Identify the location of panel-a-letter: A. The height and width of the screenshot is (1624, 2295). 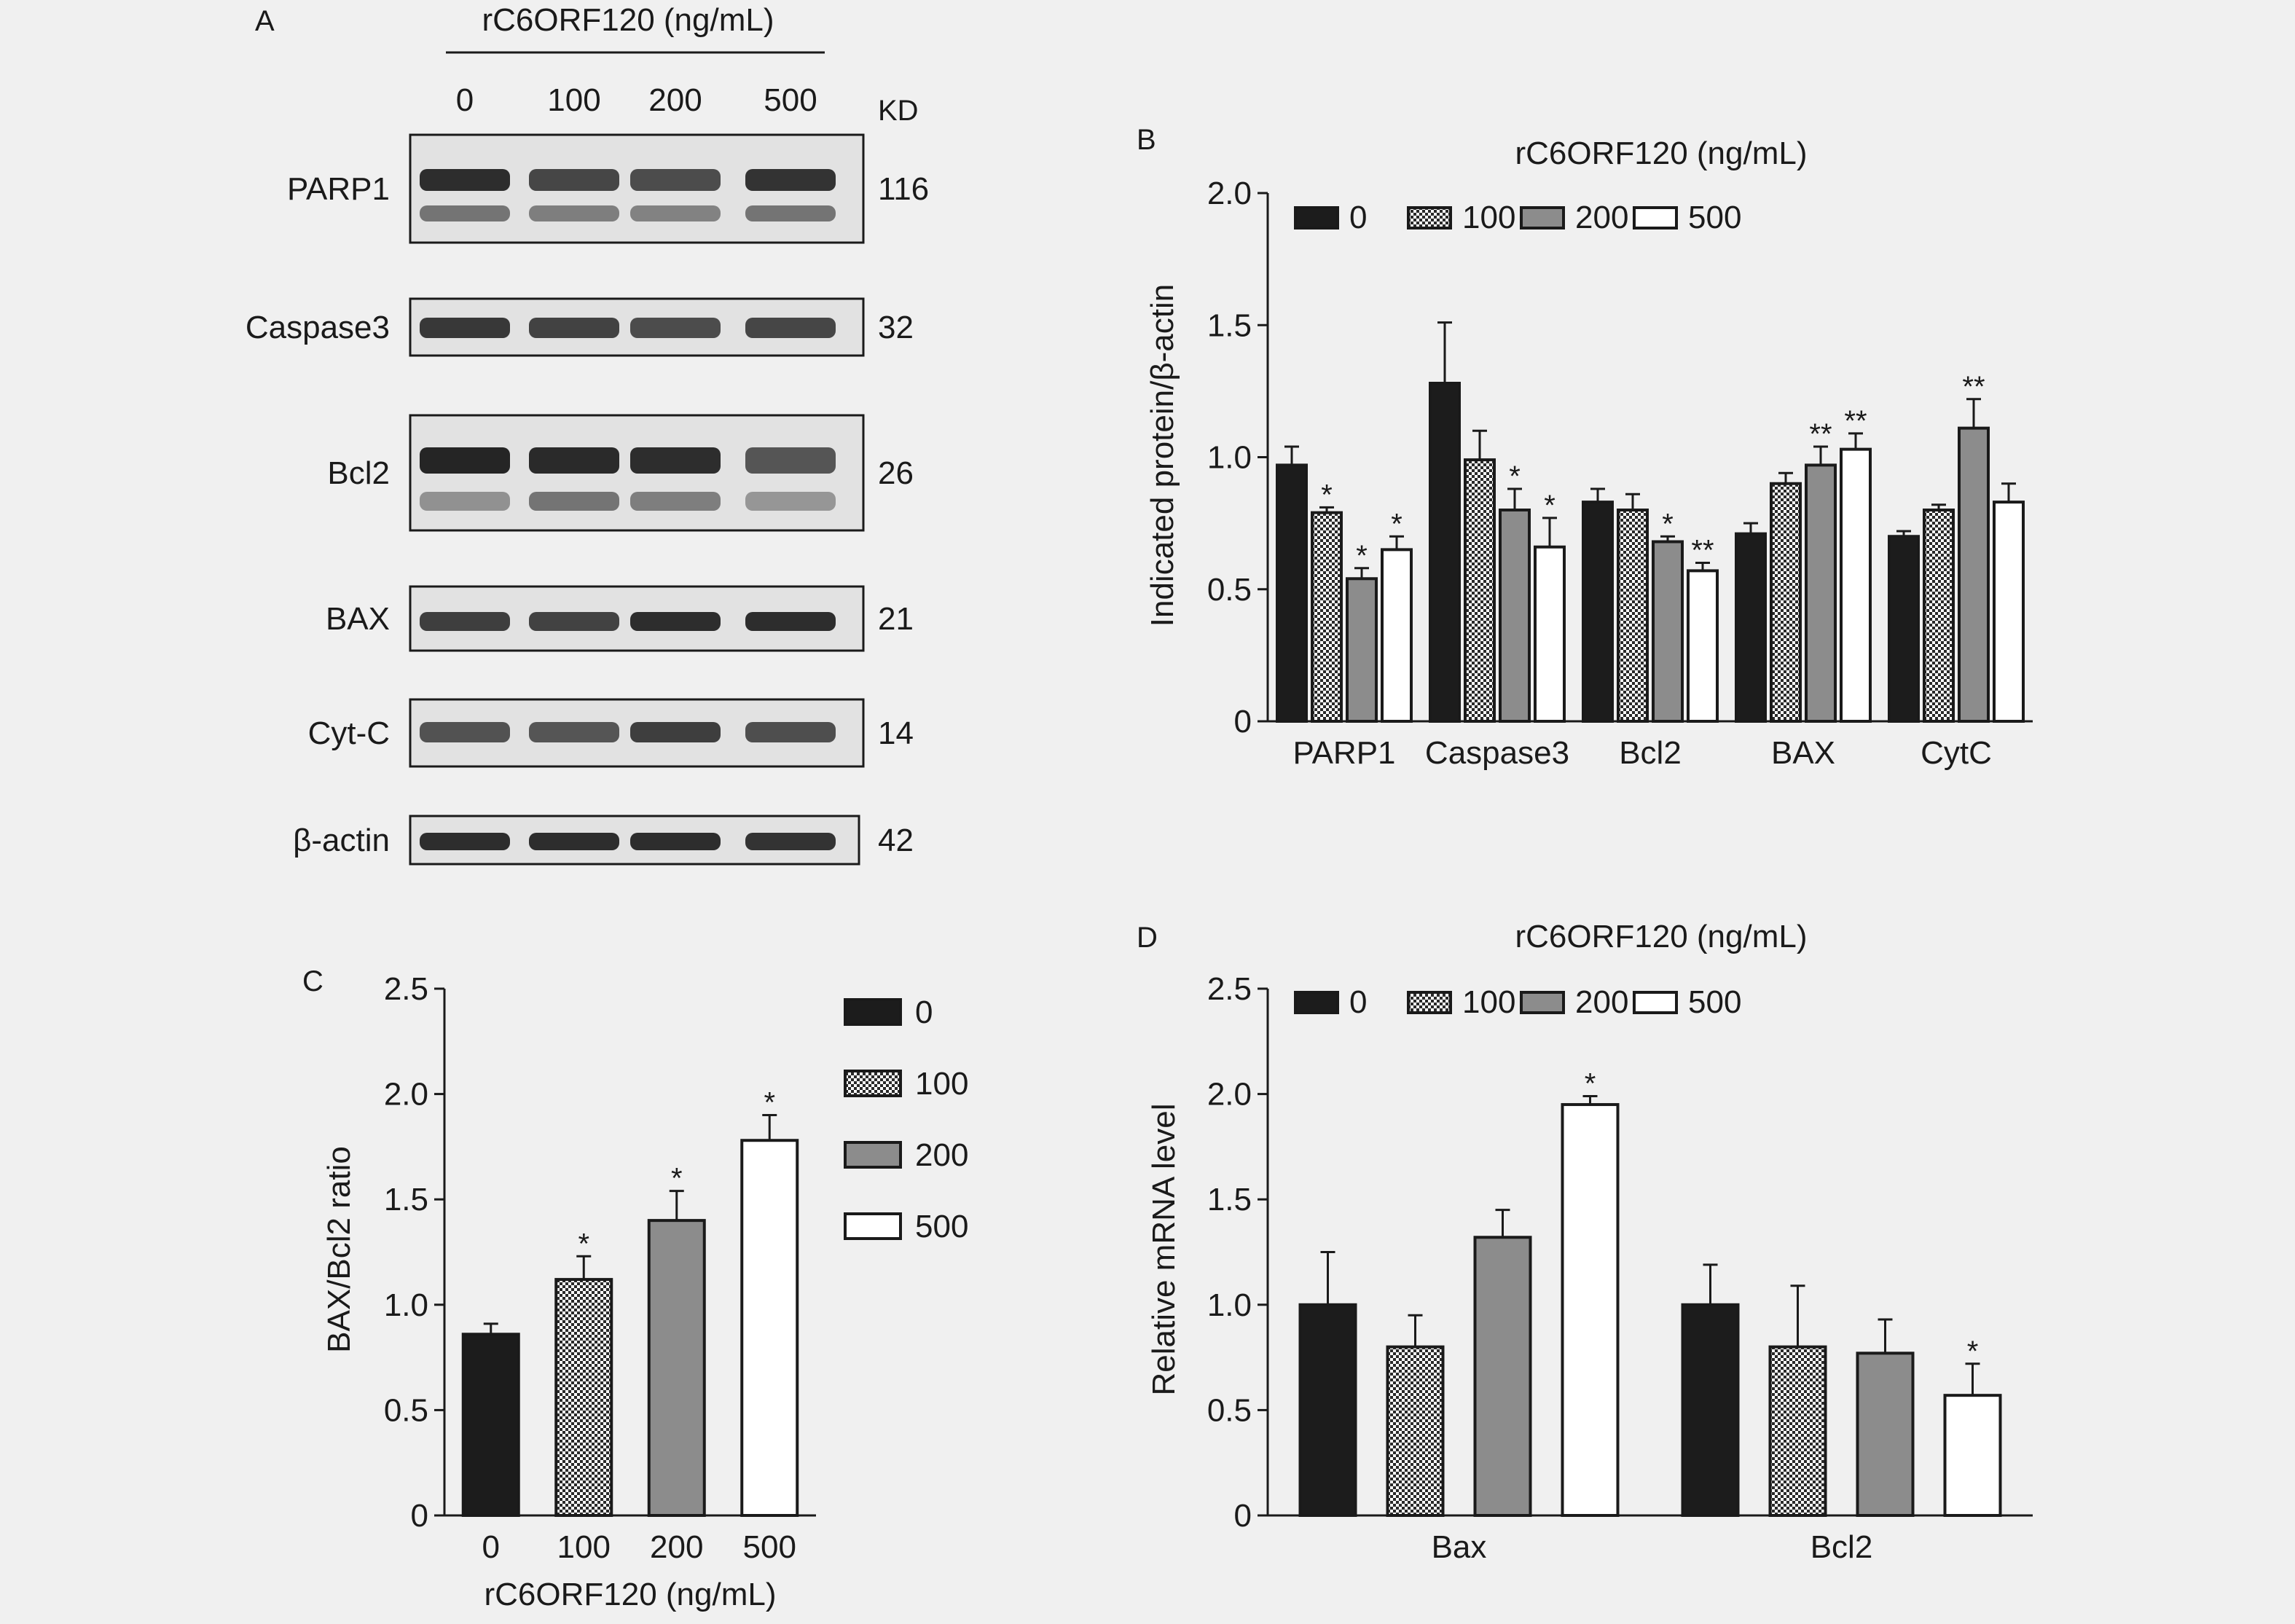
(265, 21).